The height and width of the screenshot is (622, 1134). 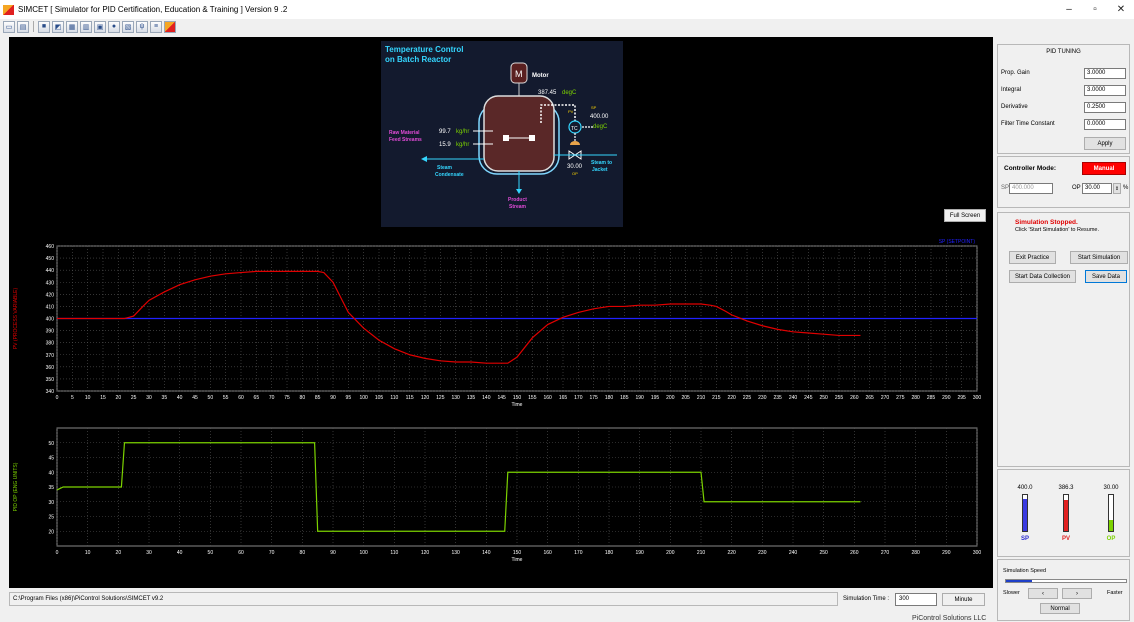 I want to click on x-tick-label: 180, so click(x=609, y=398).